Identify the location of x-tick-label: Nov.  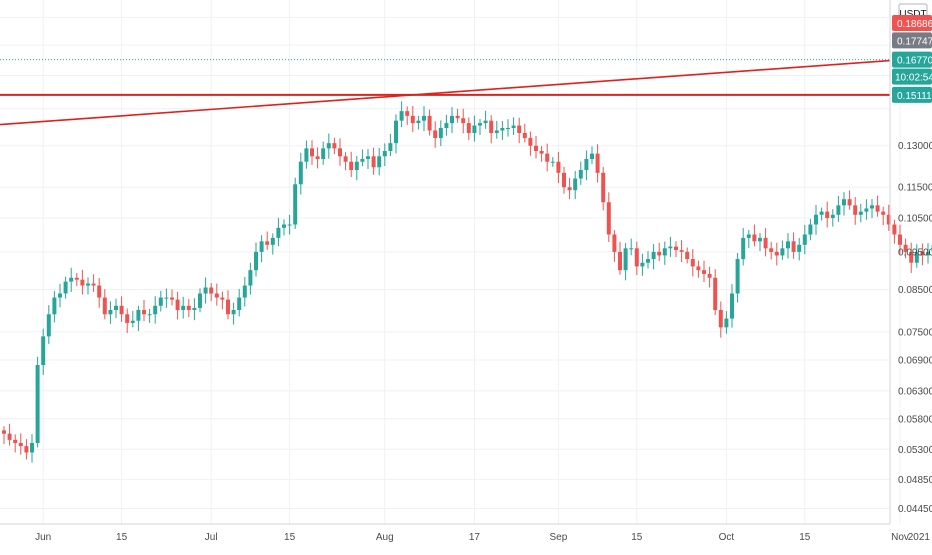
(900, 537).